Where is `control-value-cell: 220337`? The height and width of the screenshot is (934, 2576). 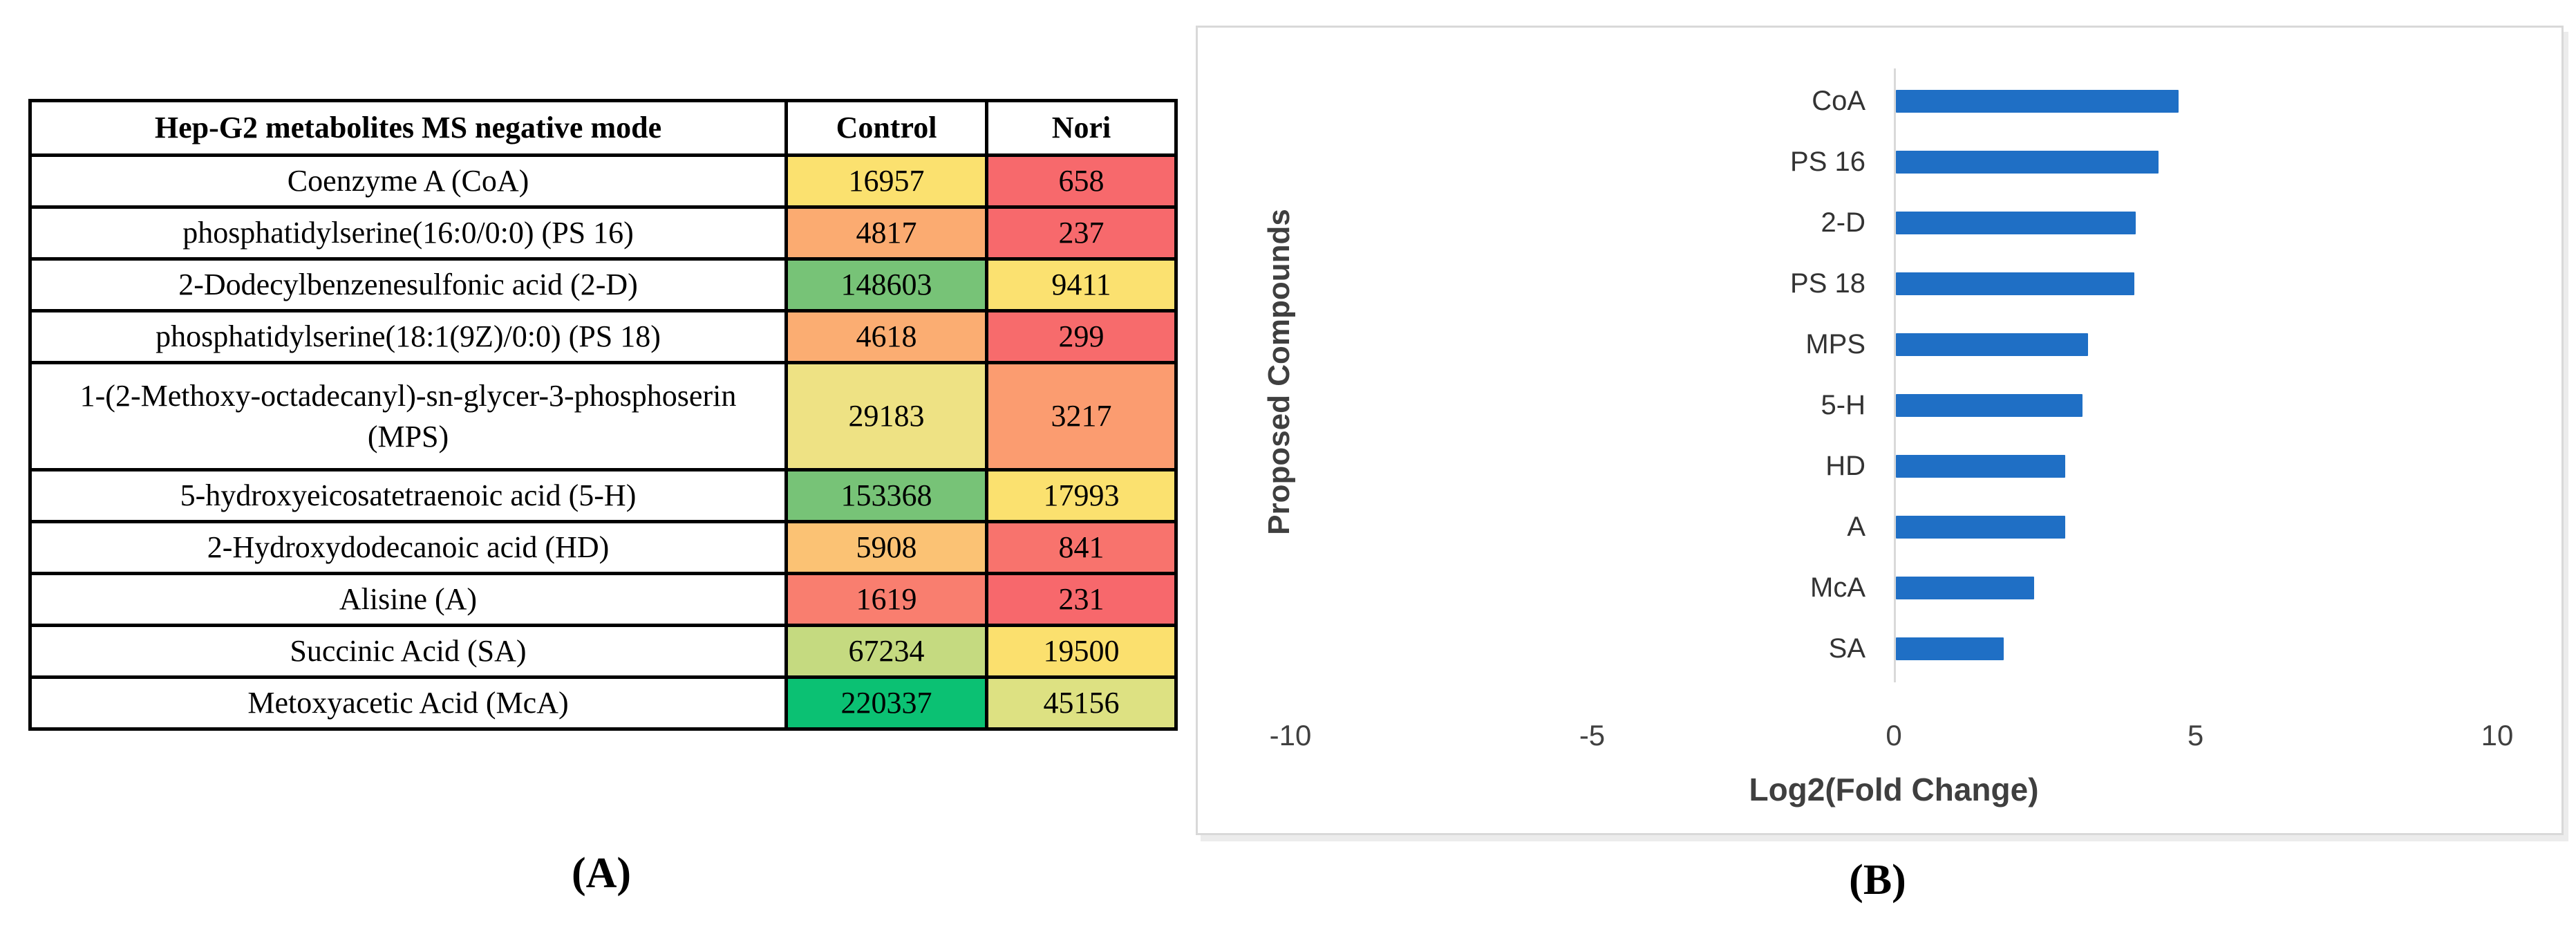 control-value-cell: 220337 is located at coordinates (886, 703).